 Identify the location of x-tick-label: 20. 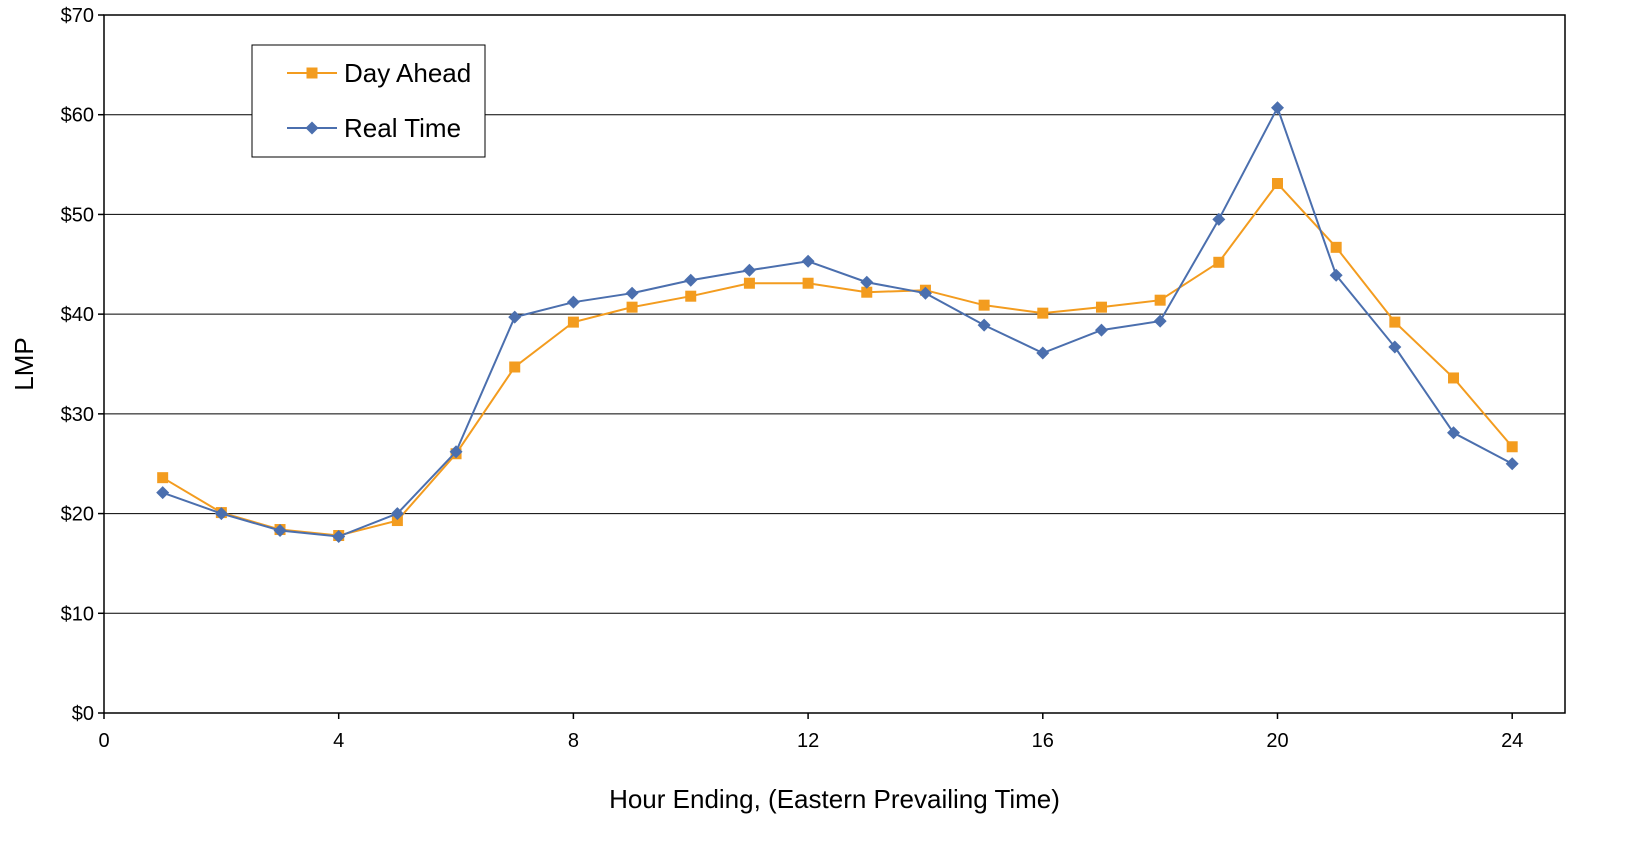
(1277, 741).